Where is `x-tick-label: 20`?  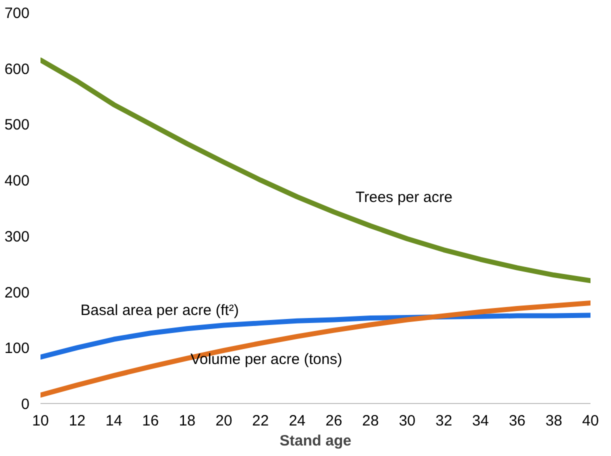
x-tick-label: 20 is located at coordinates (223, 421).